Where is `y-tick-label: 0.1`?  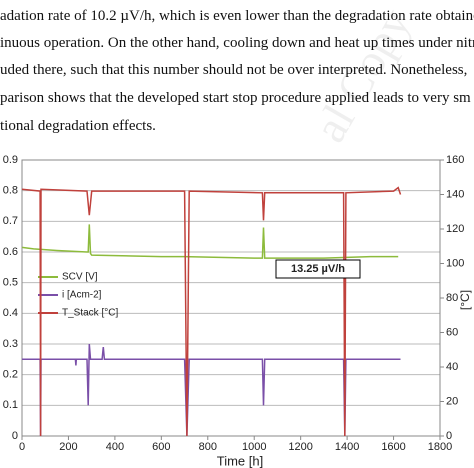 y-tick-label: 0.1 is located at coordinates (10, 405).